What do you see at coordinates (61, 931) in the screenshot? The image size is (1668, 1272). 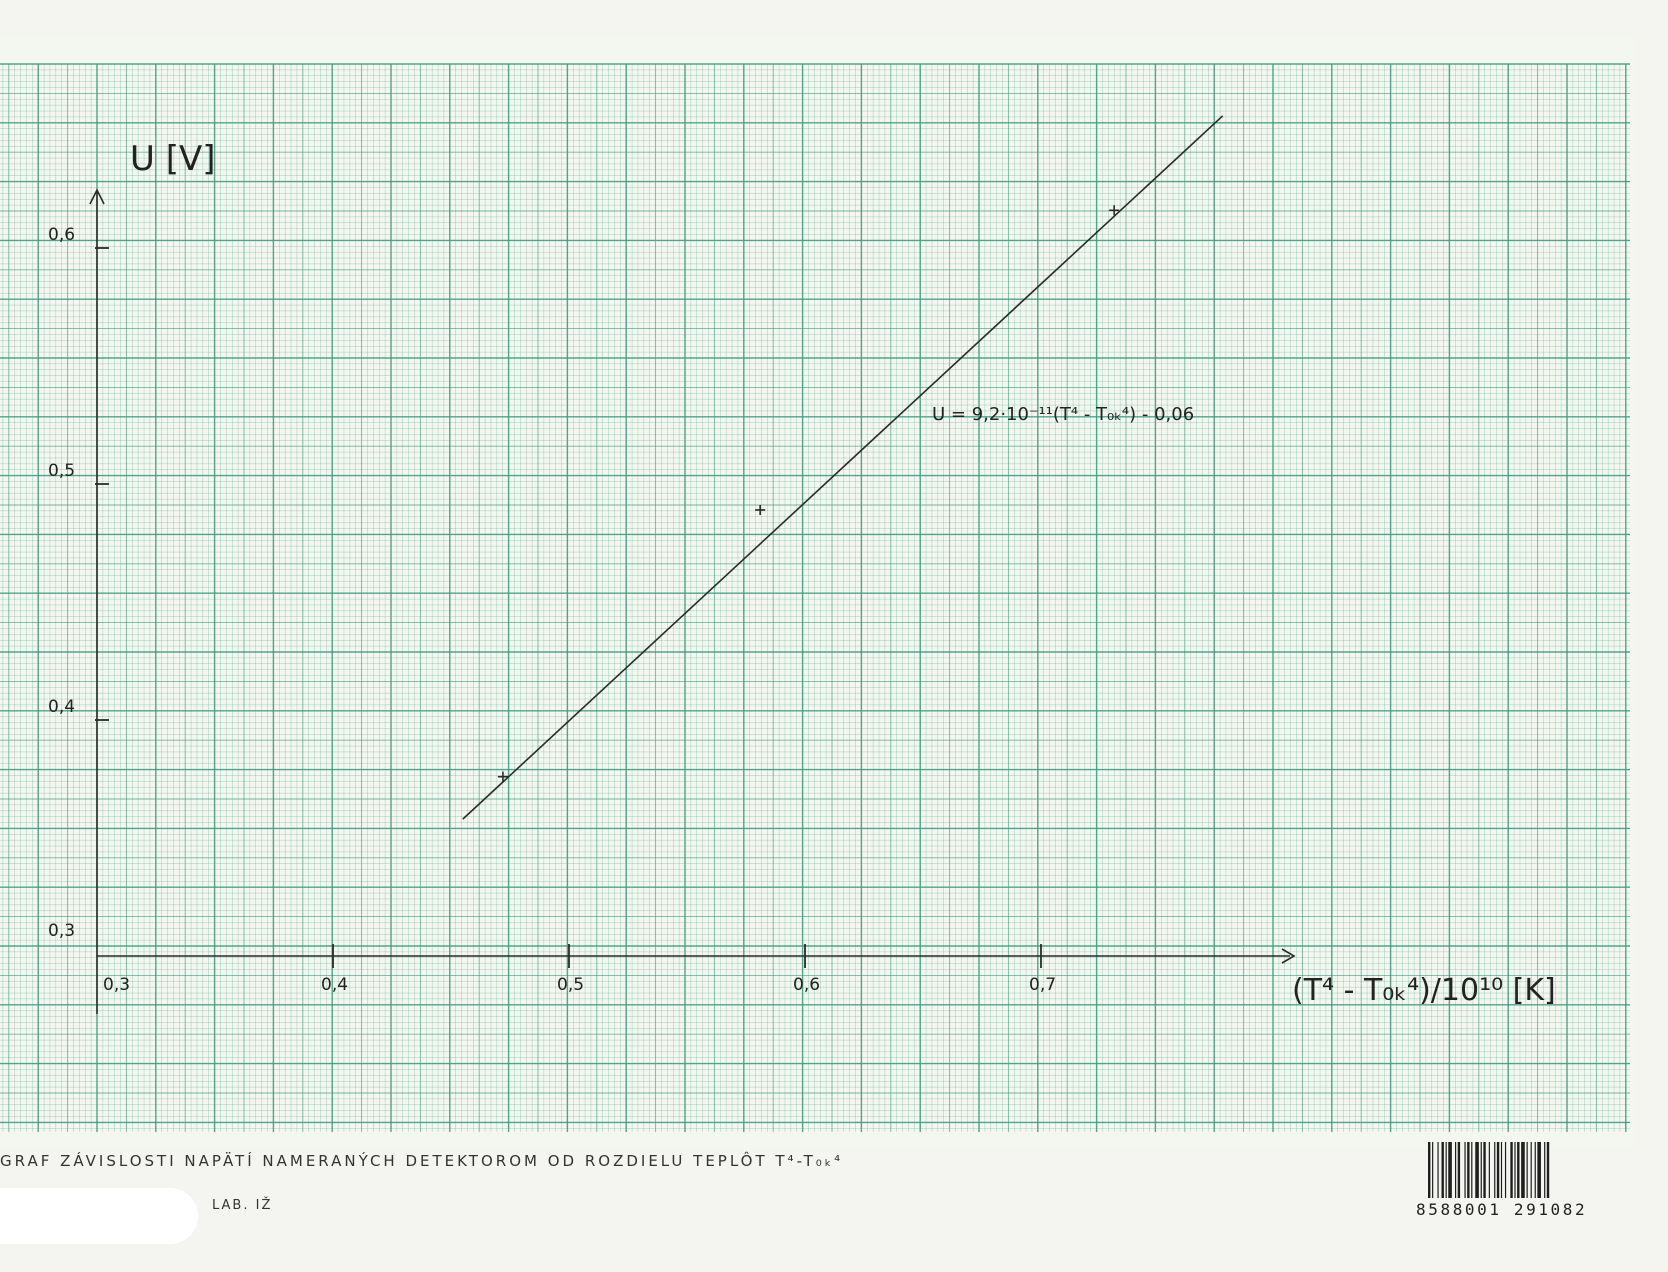 I see `y-tick-label: 0,3` at bounding box center [61, 931].